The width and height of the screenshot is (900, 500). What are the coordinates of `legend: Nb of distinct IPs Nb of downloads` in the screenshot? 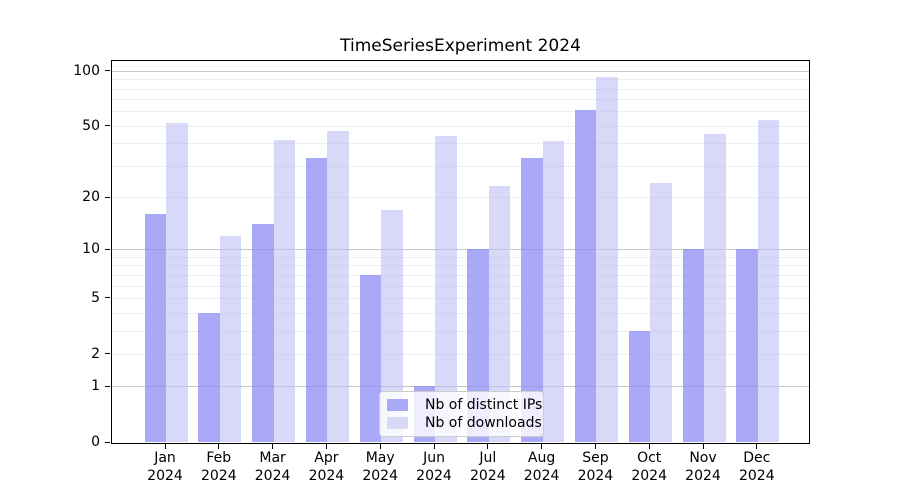 It's located at (461, 414).